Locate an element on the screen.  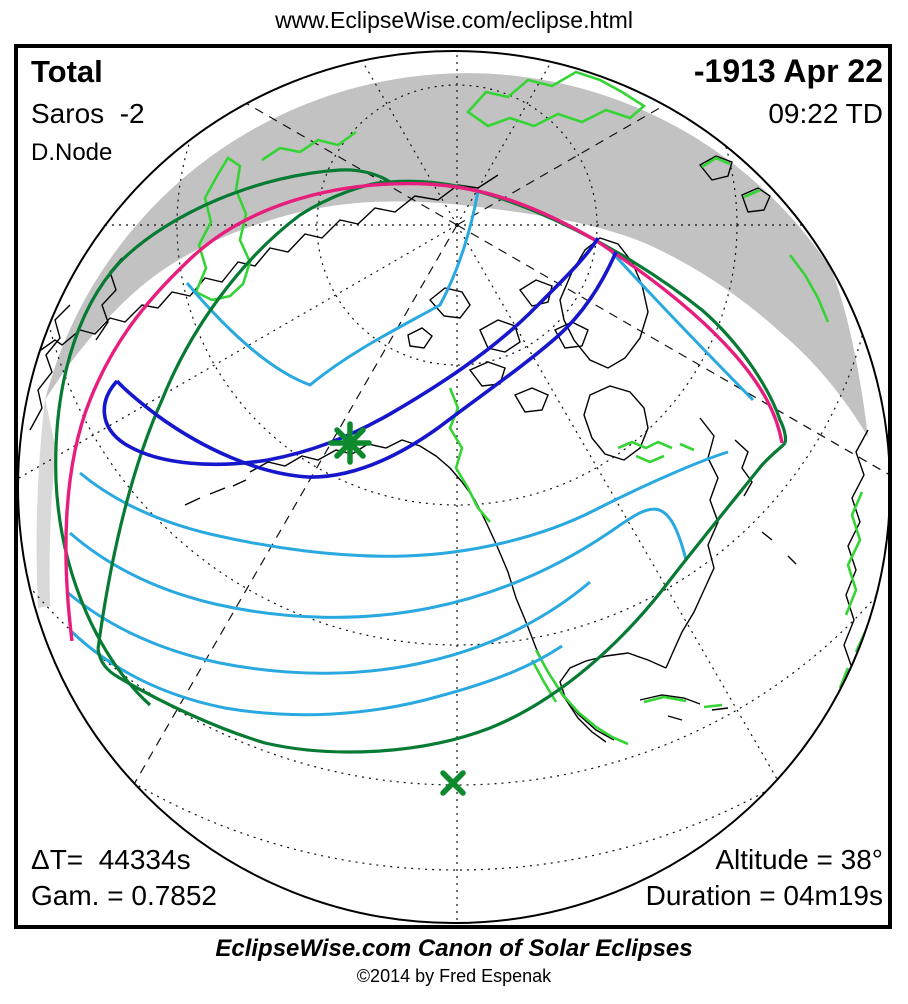
umbral-north-limit is located at coordinates (351, 352).